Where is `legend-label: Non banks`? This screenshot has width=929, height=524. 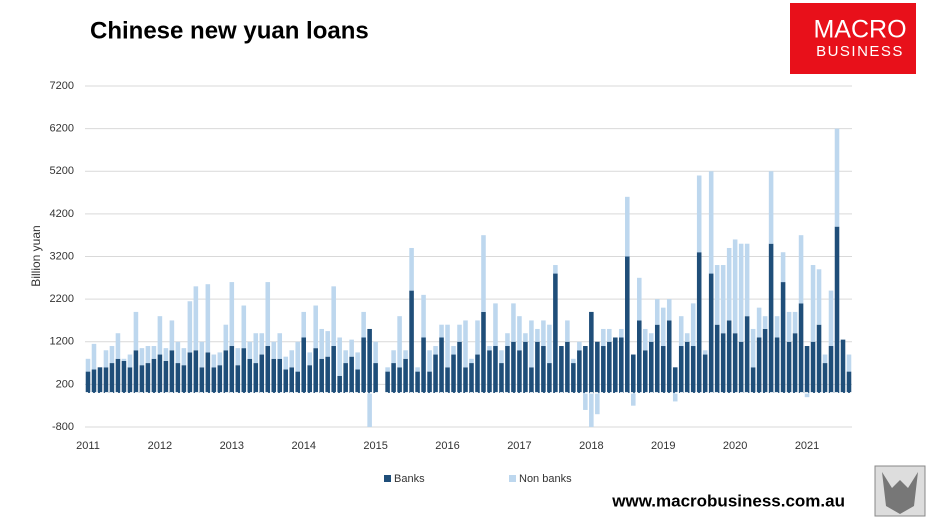
legend-label: Non banks is located at coordinates (545, 479).